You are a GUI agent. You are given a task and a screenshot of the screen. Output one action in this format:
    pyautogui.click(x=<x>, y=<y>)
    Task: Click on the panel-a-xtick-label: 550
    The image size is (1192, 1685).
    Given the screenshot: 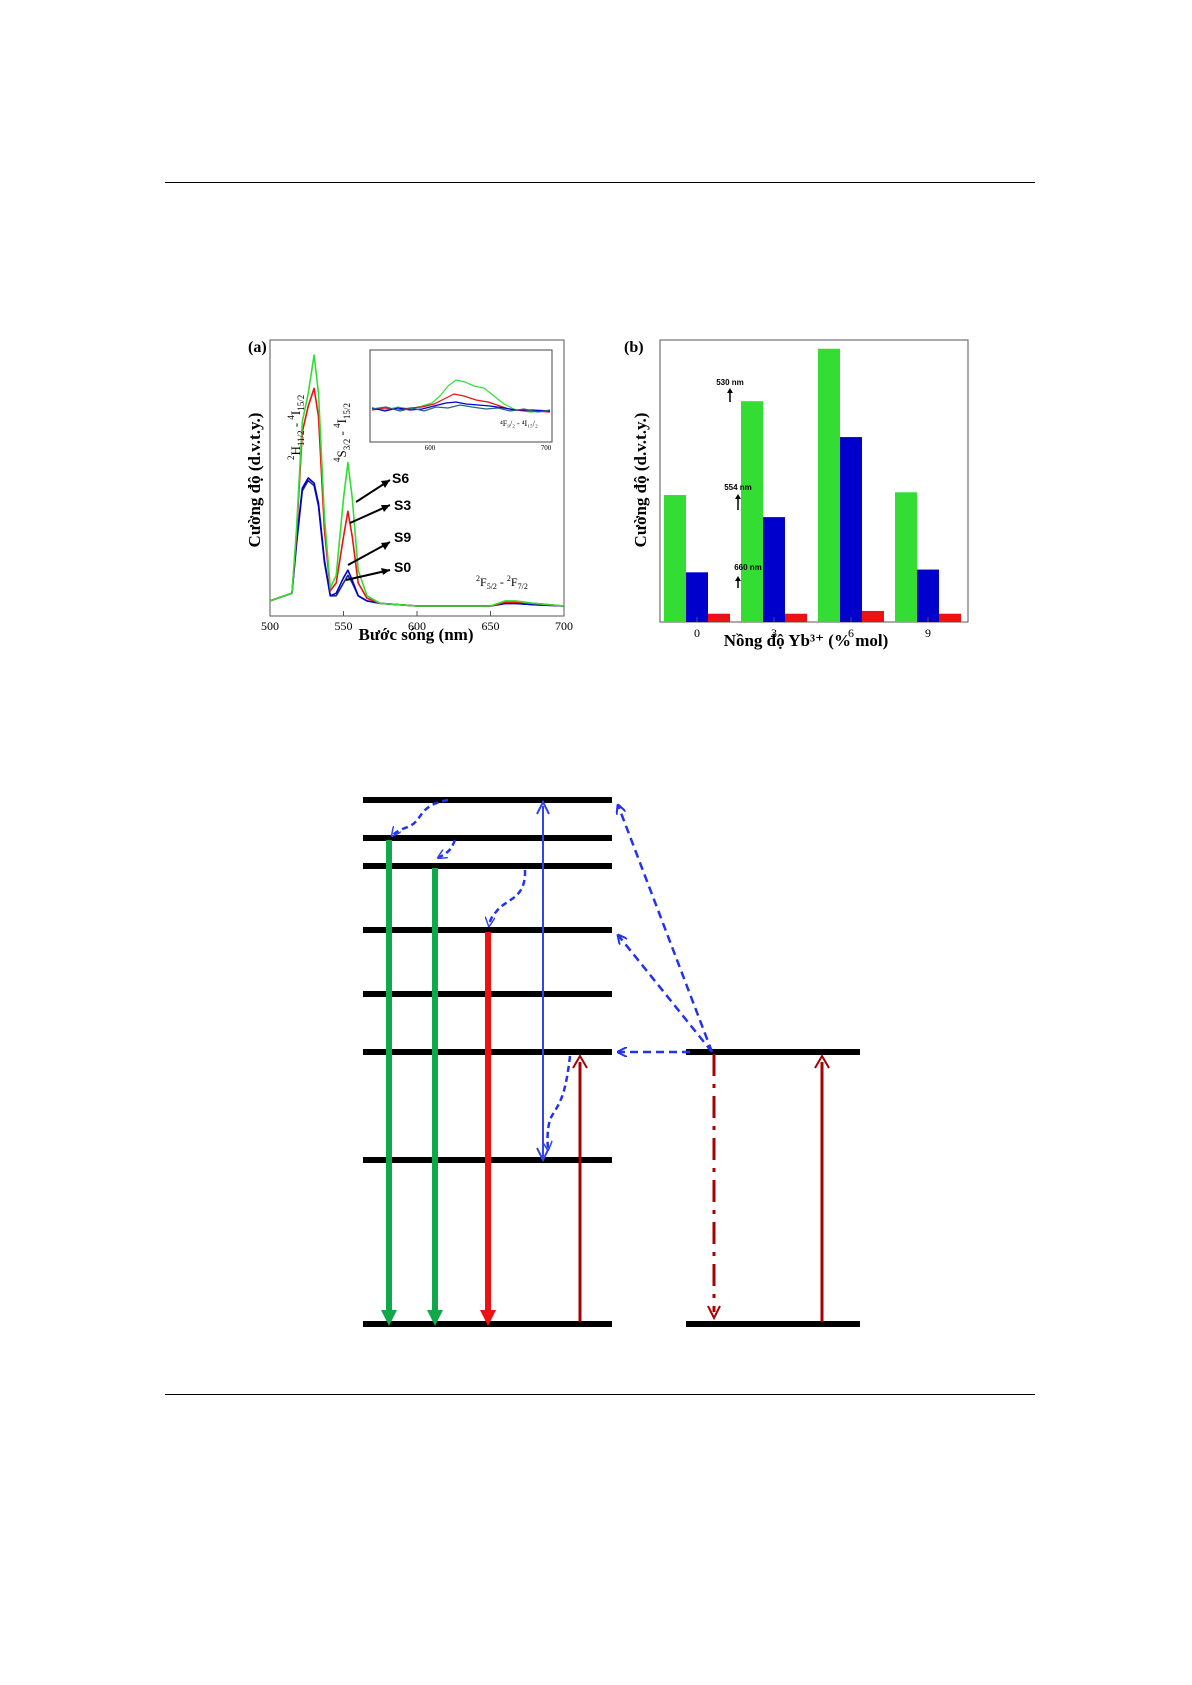 What is the action you would take?
    pyautogui.click(x=344, y=626)
    